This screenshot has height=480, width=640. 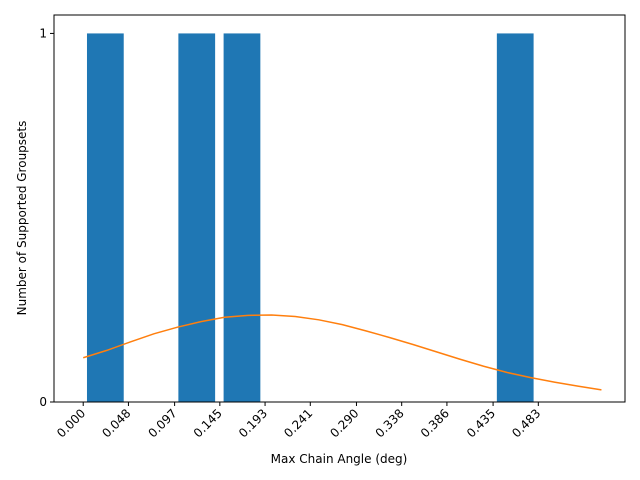 I want to click on x-tick-label-7: 0.338, so click(x=390, y=423).